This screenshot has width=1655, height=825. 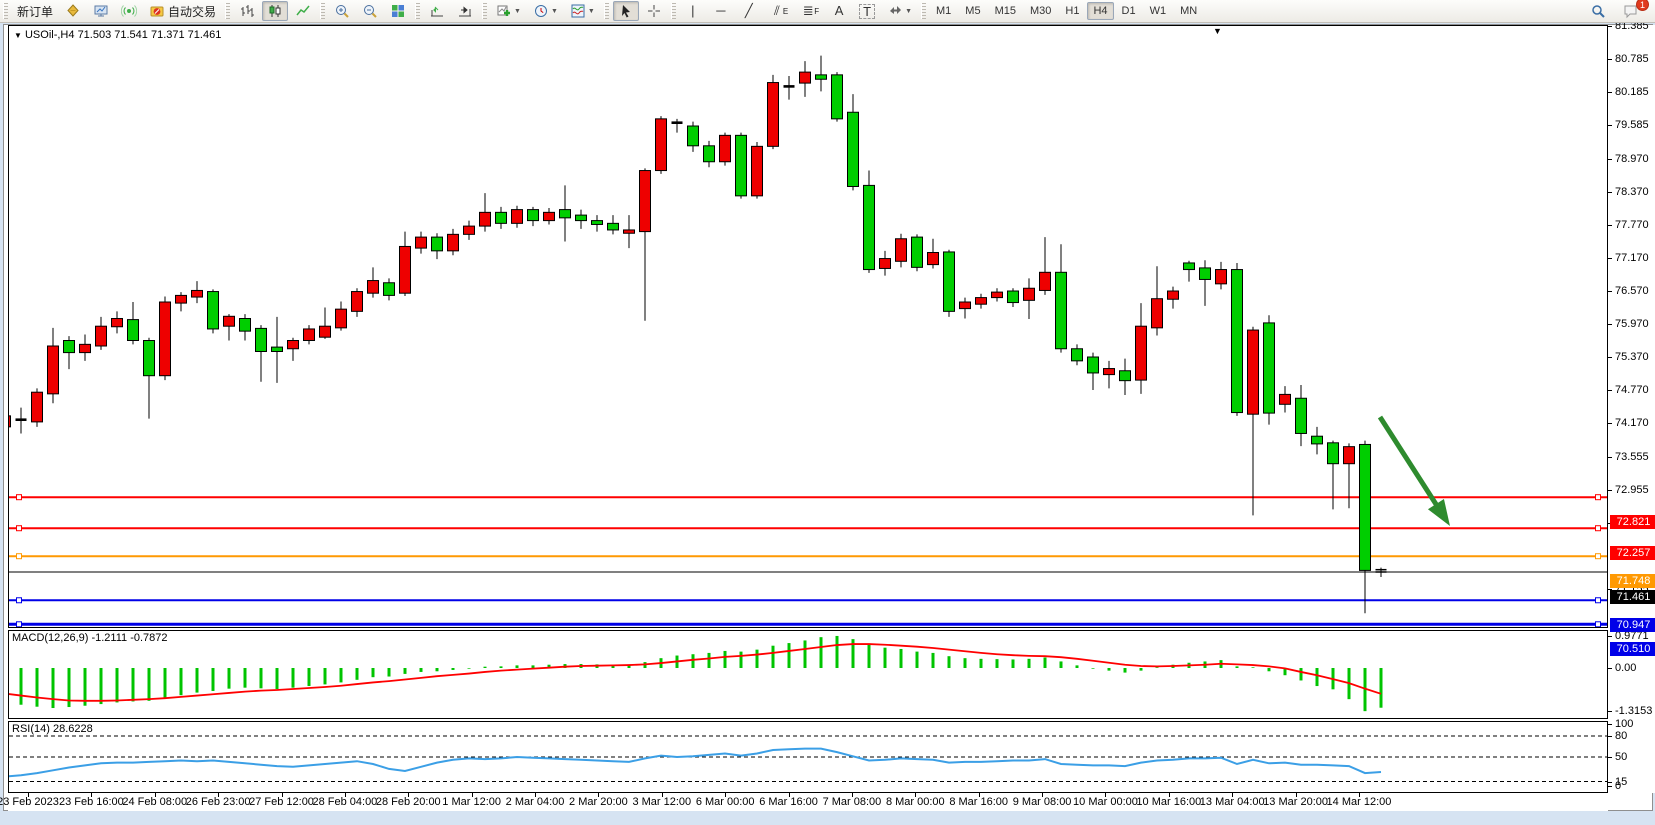 What do you see at coordinates (1632, 553) in the screenshot?
I see `hline-price-tag: 72.257` at bounding box center [1632, 553].